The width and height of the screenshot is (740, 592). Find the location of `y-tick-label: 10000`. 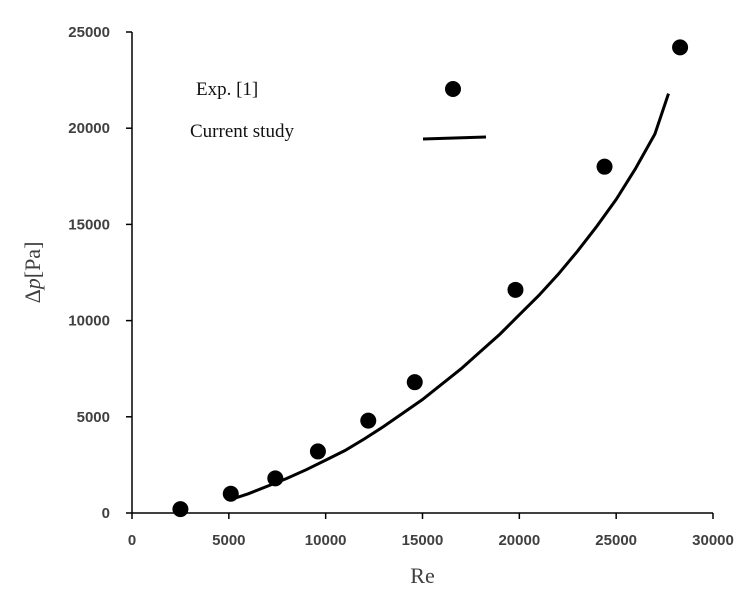

y-tick-label: 10000 is located at coordinates (89, 321).